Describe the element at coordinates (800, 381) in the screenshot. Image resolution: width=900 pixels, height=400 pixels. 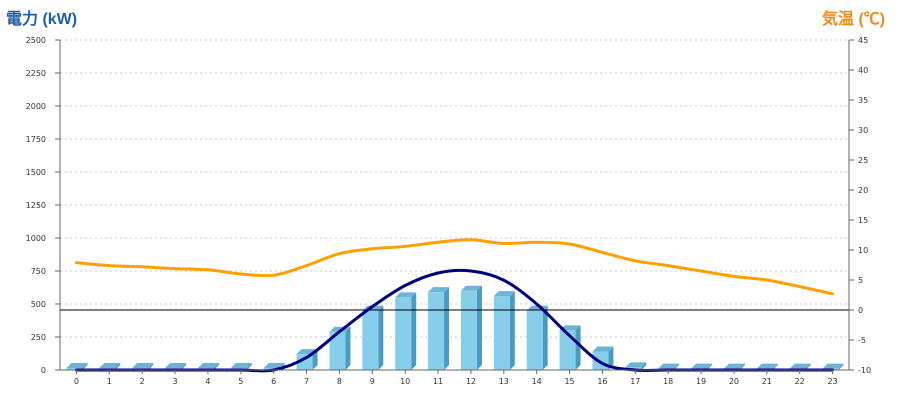
I see `x-tick-label: 22` at that location.